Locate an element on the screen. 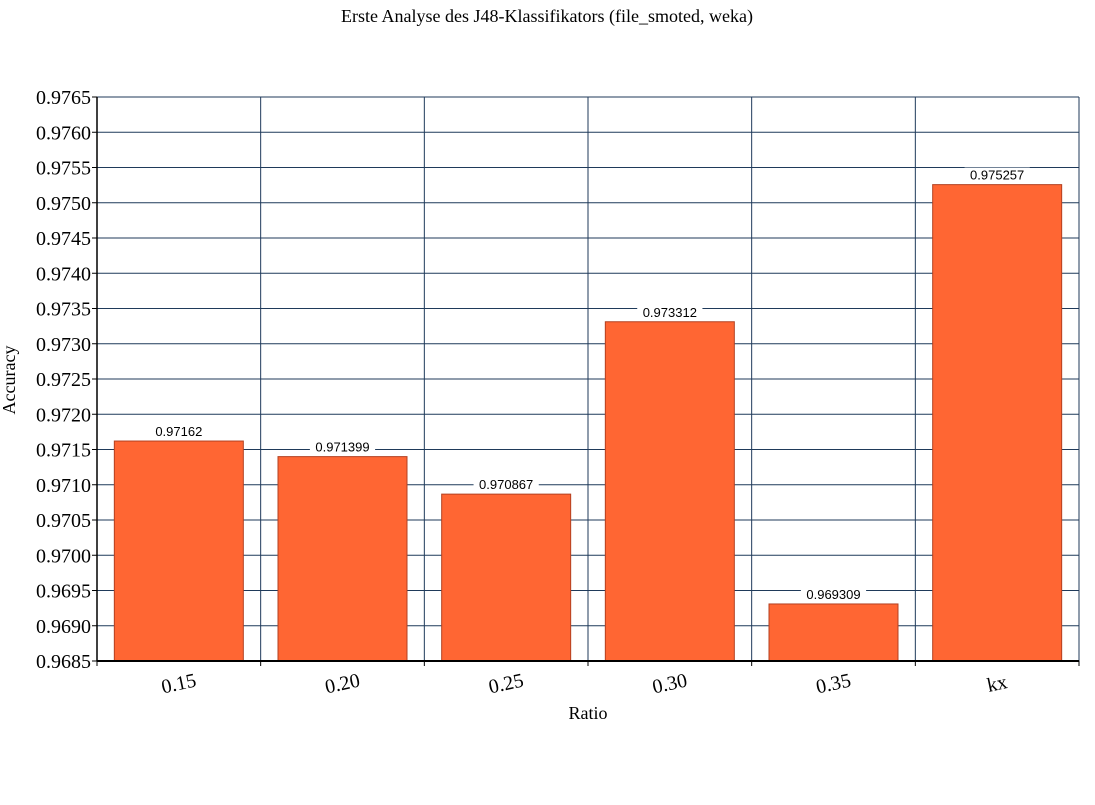  y-tick-label: 0.9685 is located at coordinates (63, 662).